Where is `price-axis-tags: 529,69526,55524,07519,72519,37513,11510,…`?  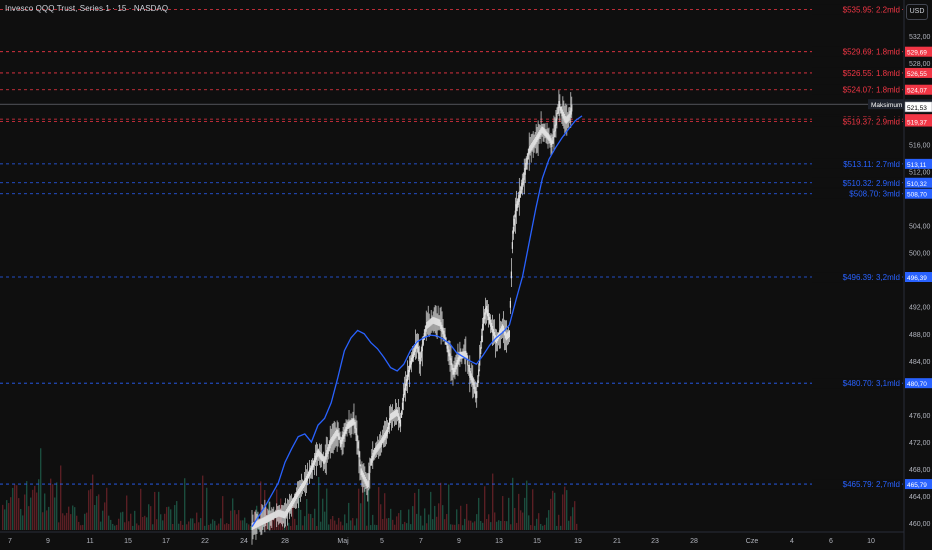 price-axis-tags: 529,69526,55524,07519,72519,37513,11510,… is located at coordinates (900, 268).